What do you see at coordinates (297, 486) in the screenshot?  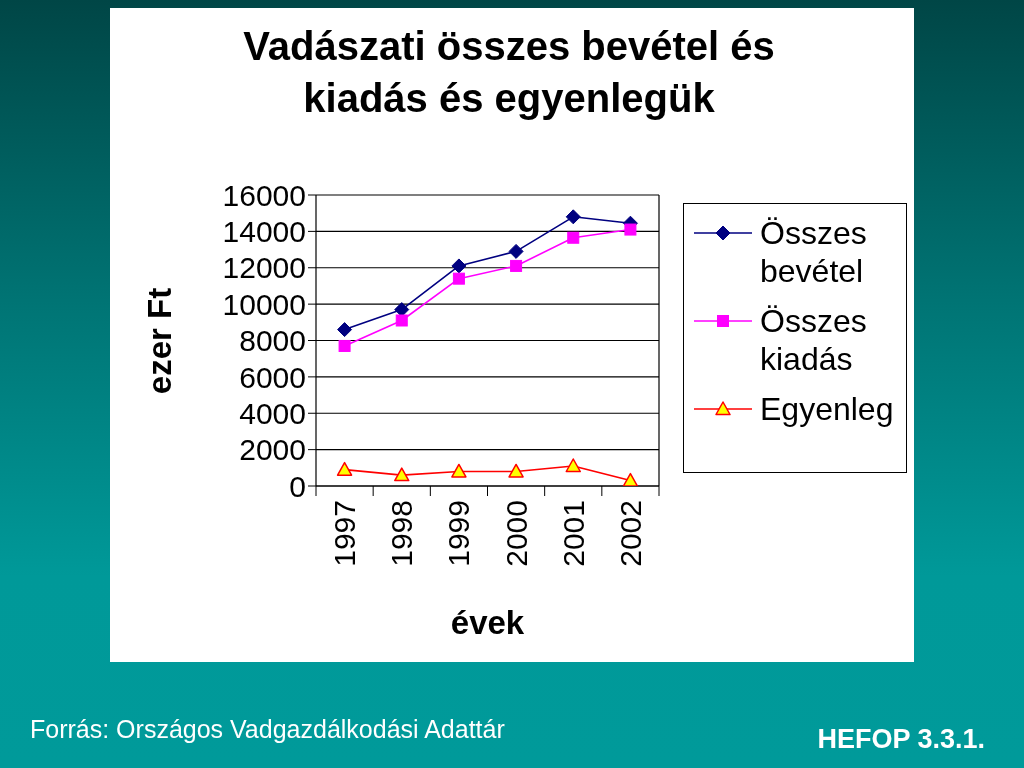 I see `y-tick-label: 0` at bounding box center [297, 486].